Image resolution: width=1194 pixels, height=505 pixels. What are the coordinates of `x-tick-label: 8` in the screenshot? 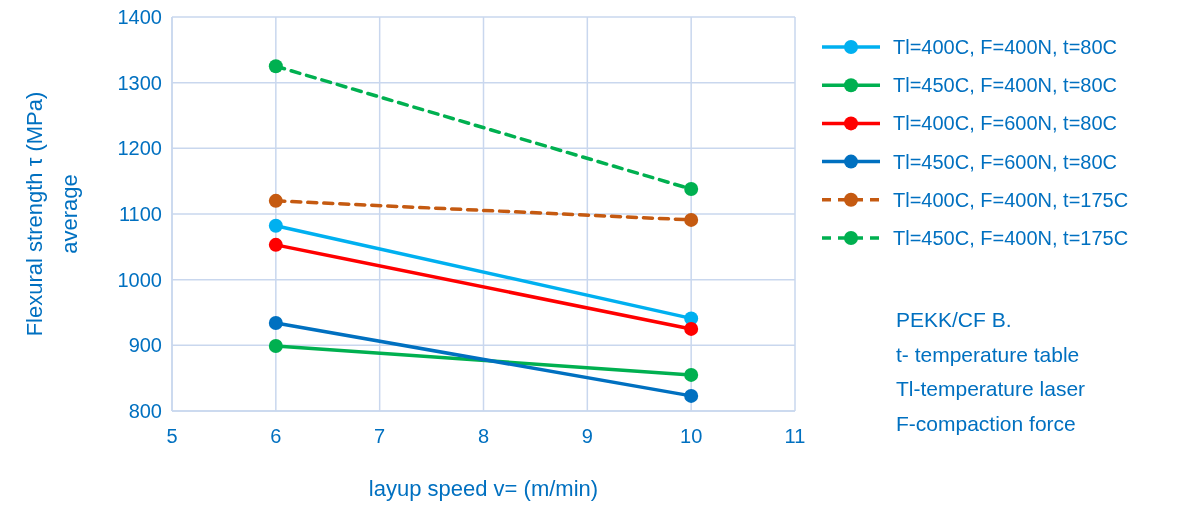 It's located at (483, 436).